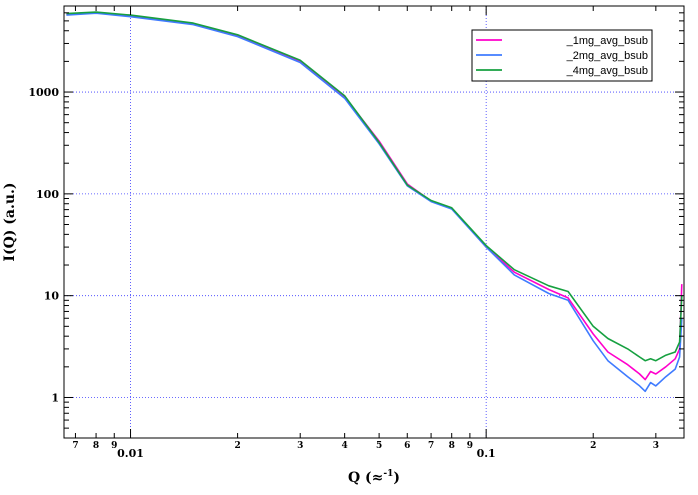 Image resolution: width=698 pixels, height=495 pixels. Describe the element at coordinates (607, 56) in the screenshot. I see `legend-label: _2mg_avg_bsub` at that location.